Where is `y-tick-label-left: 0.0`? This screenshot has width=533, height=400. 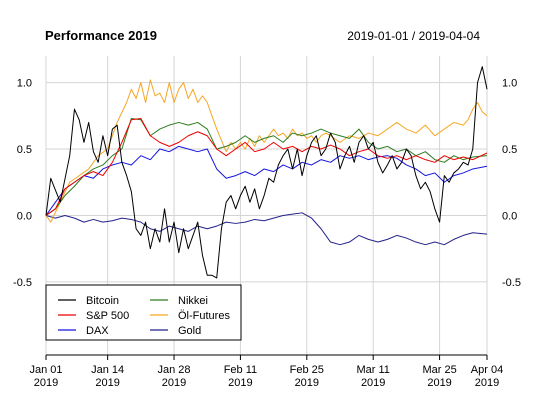 y-tick-label-left: 0.0 is located at coordinates (24, 216).